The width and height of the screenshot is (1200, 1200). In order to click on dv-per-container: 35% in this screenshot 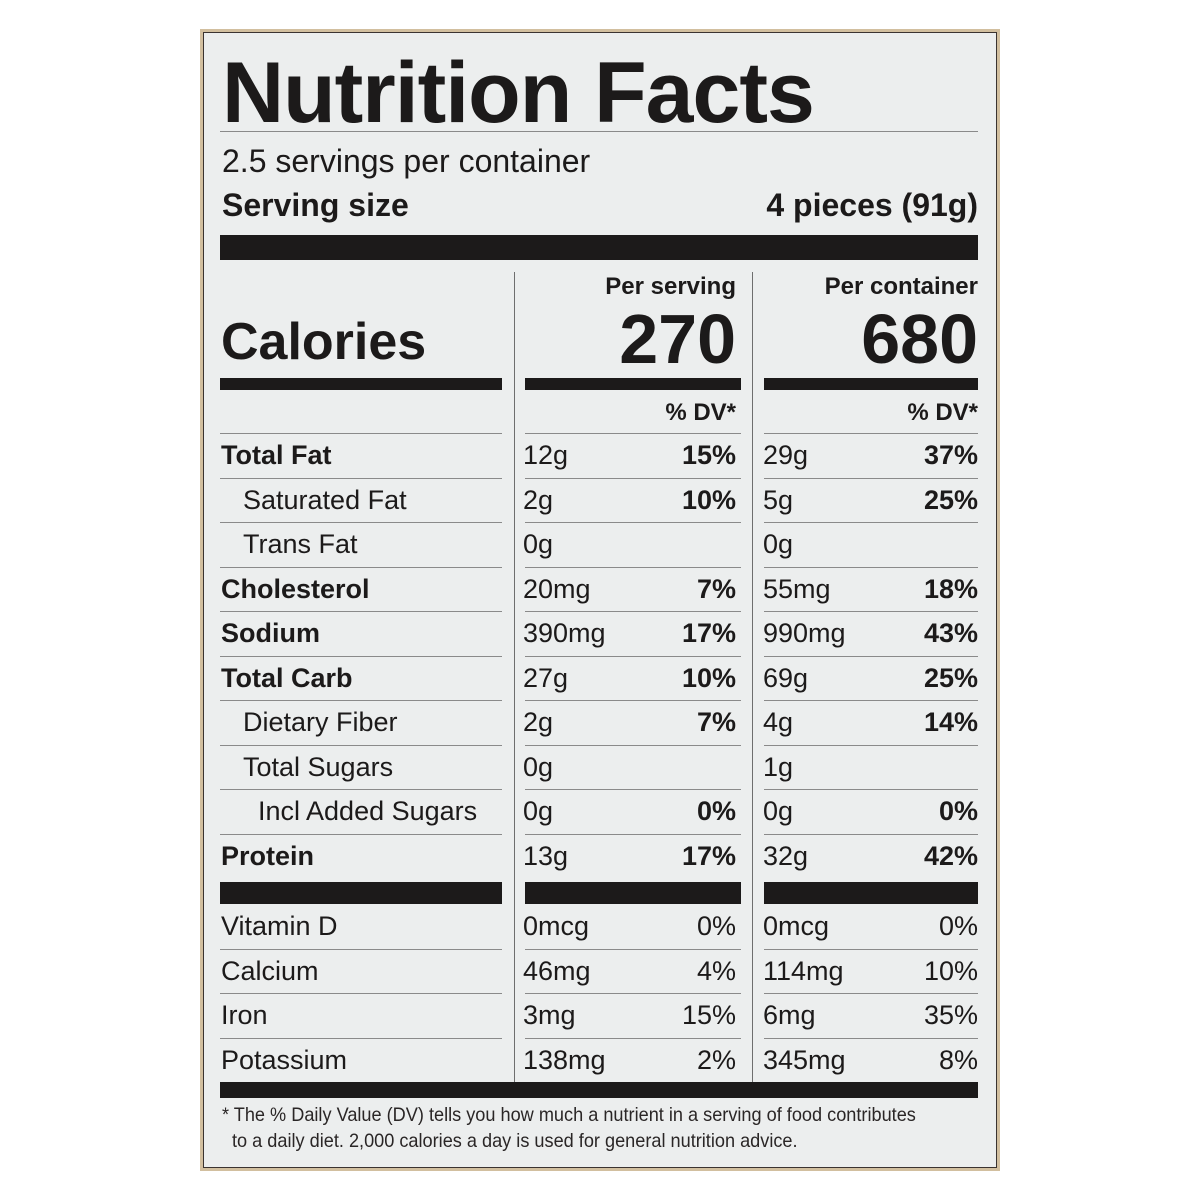, I will do `click(950, 1015)`.